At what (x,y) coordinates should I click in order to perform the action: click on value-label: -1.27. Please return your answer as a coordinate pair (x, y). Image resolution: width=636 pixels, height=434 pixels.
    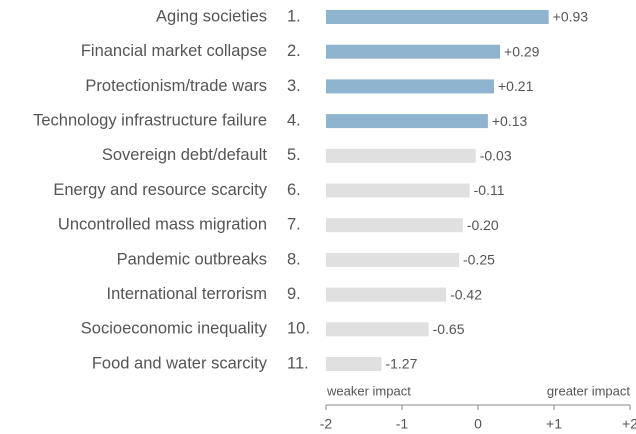
    Looking at the image, I should click on (401, 364).